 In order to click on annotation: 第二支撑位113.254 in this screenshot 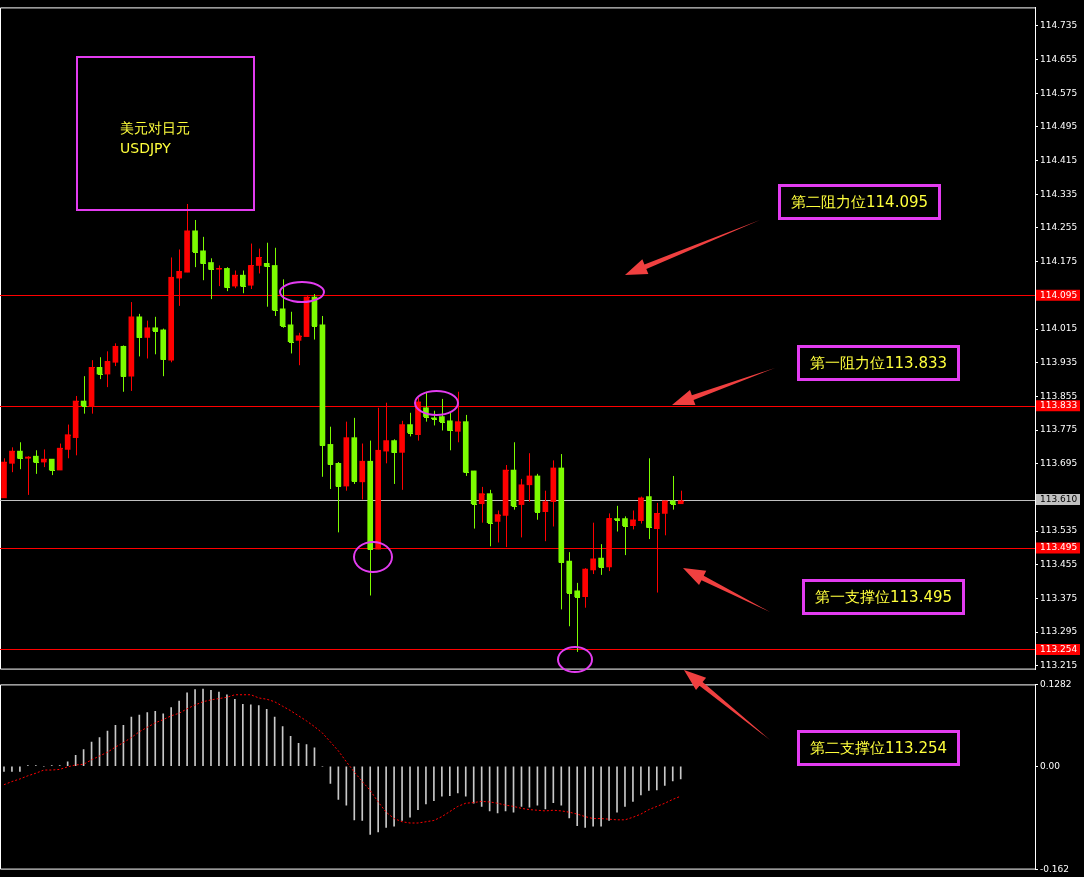, I will do `click(879, 748)`.